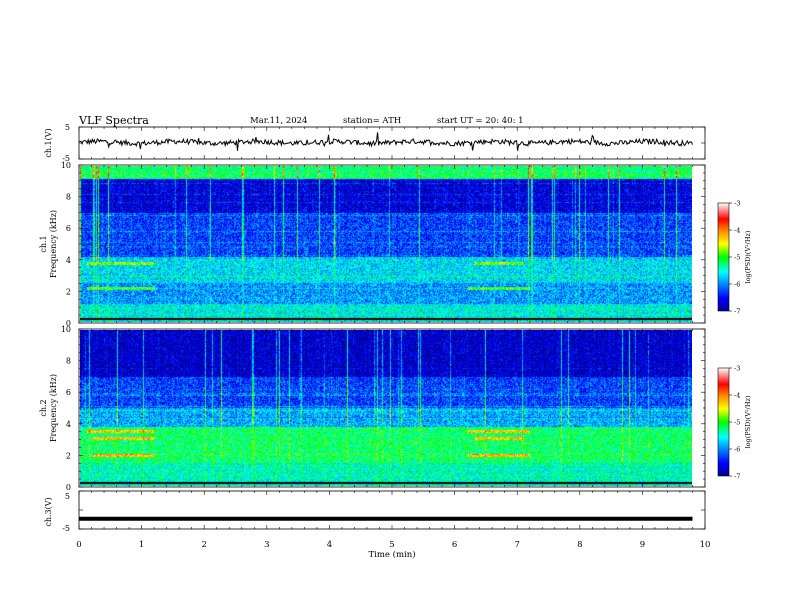 This screenshot has height=612, width=792. I want to click on ch1-waveform-line, so click(386, 141).